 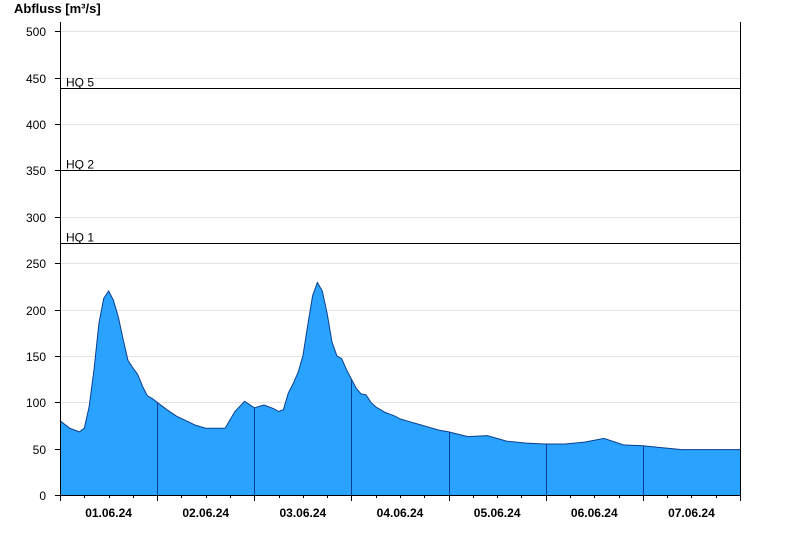 I want to click on y-tick-label: 350, so click(x=36, y=171).